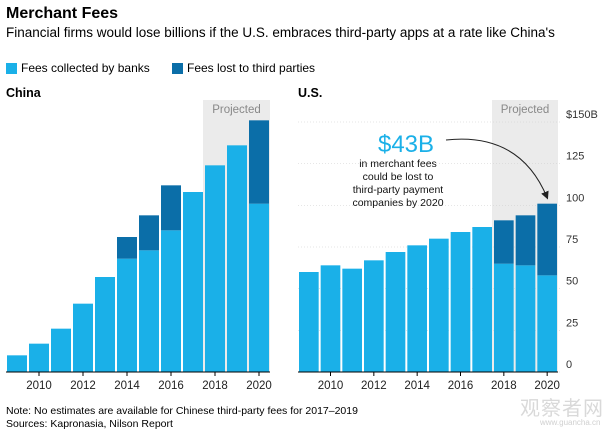 The image size is (604, 440). What do you see at coordinates (572, 323) in the screenshot?
I see `us-y-tick-label: 25` at bounding box center [572, 323].